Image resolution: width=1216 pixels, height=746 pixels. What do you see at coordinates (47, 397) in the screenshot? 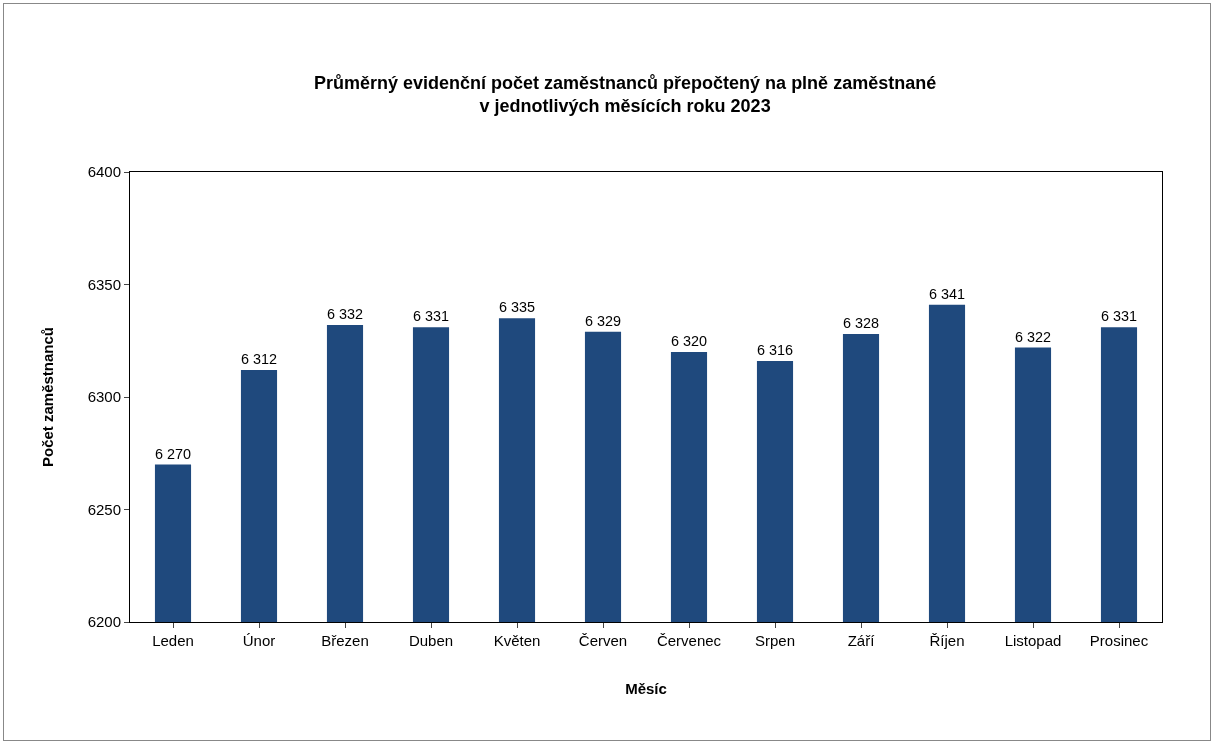
I see `y-axis-title: Počet zaměstnanců` at bounding box center [47, 397].